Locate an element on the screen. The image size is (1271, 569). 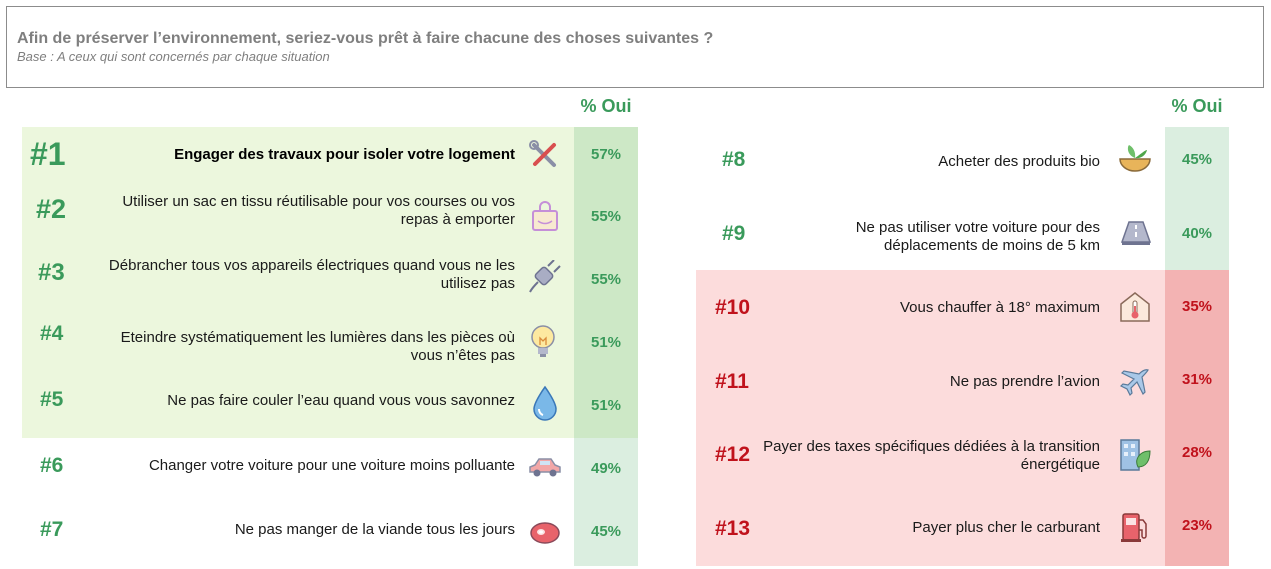
tools-icon is located at coordinates (544, 155).